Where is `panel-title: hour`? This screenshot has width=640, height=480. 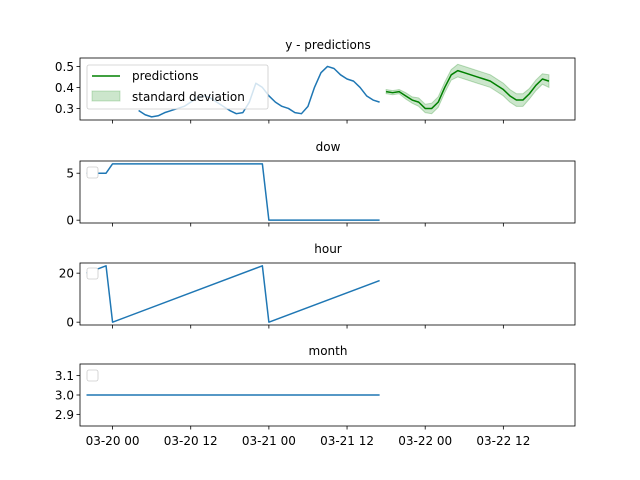 panel-title: hour is located at coordinates (328, 249).